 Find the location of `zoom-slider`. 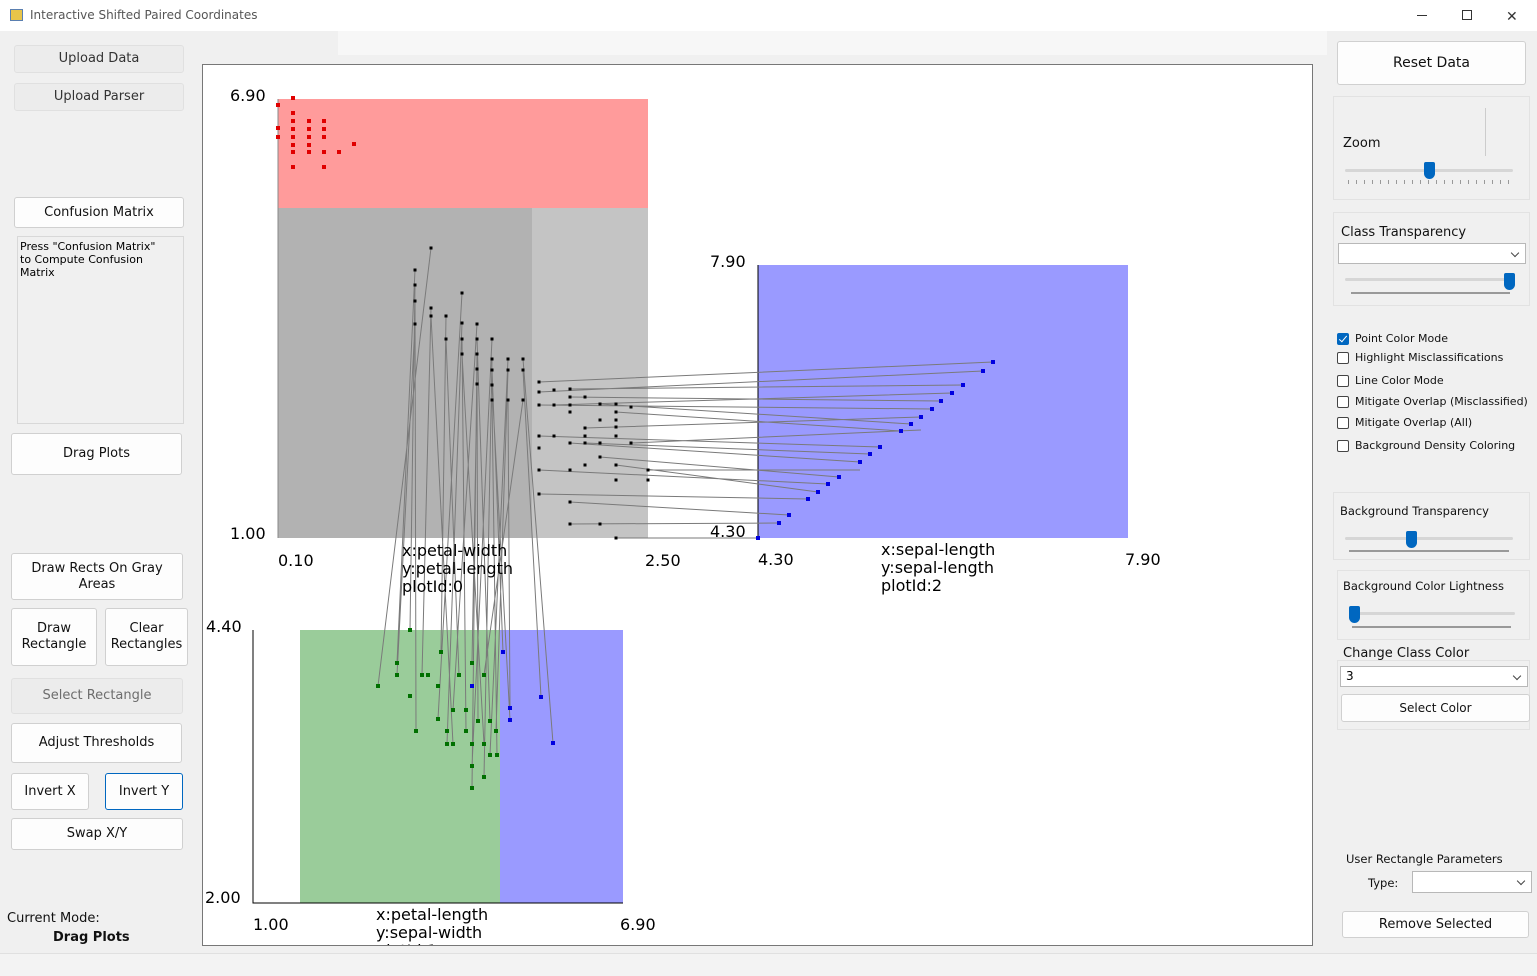

zoom-slider is located at coordinates (1429, 170).